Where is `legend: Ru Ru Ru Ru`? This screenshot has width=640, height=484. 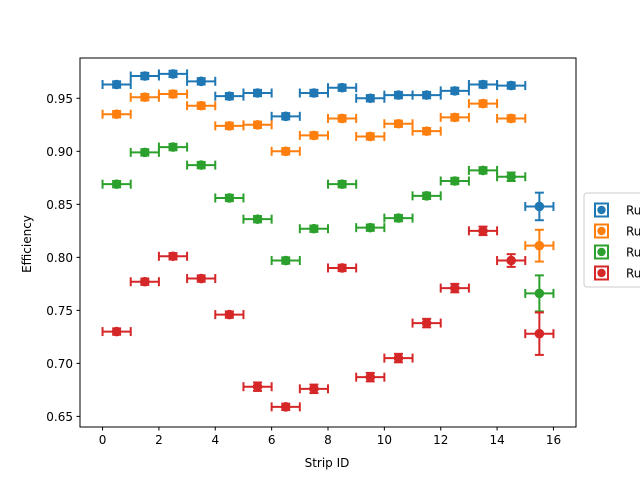 legend: Ru Ru Ru Ru is located at coordinates (611, 240).